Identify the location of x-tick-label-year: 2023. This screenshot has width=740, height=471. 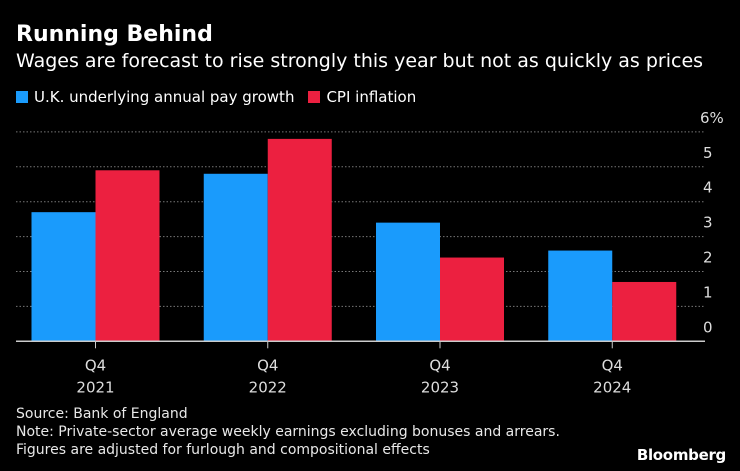
(440, 387).